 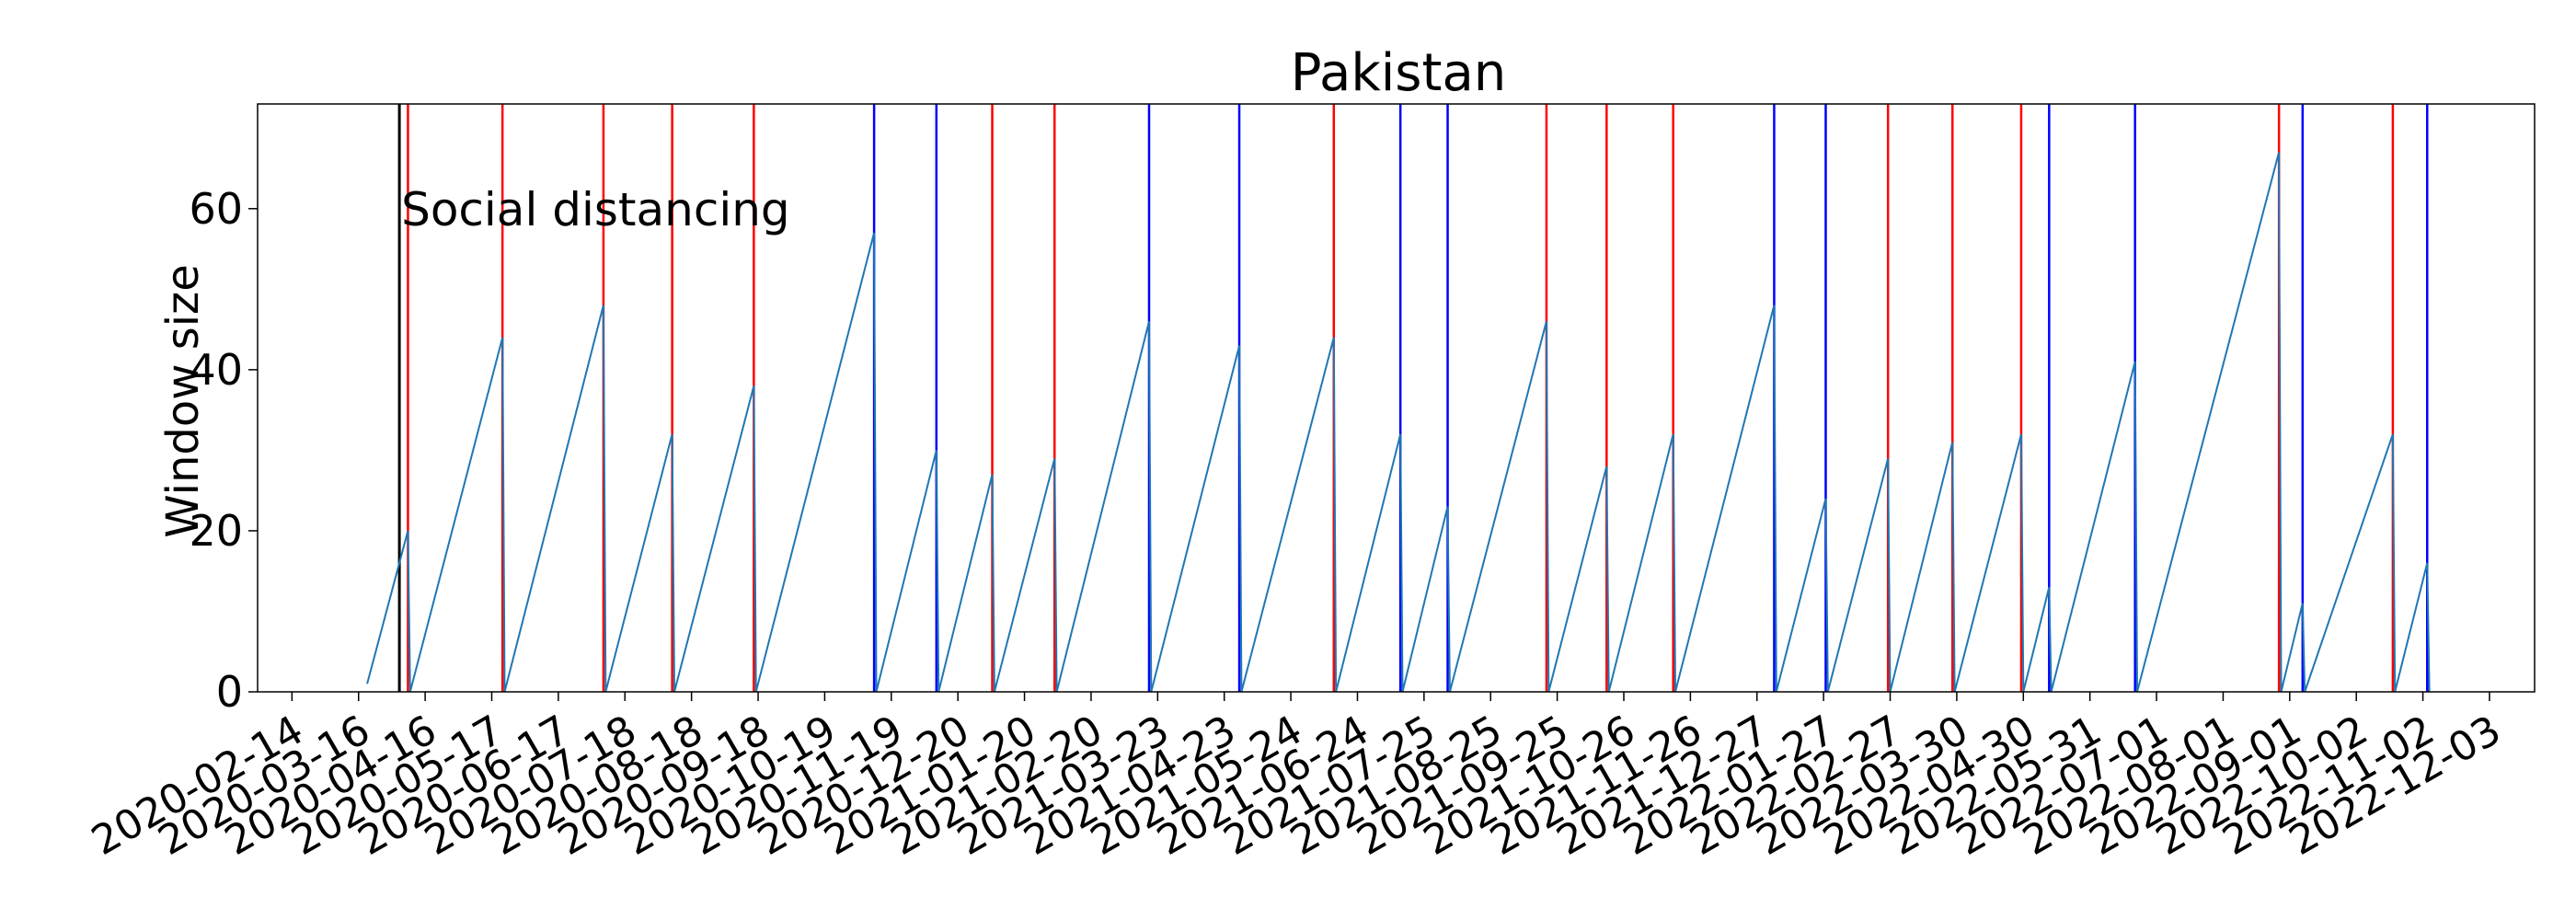 I want to click on y-tick-label: 0, so click(x=229, y=692).